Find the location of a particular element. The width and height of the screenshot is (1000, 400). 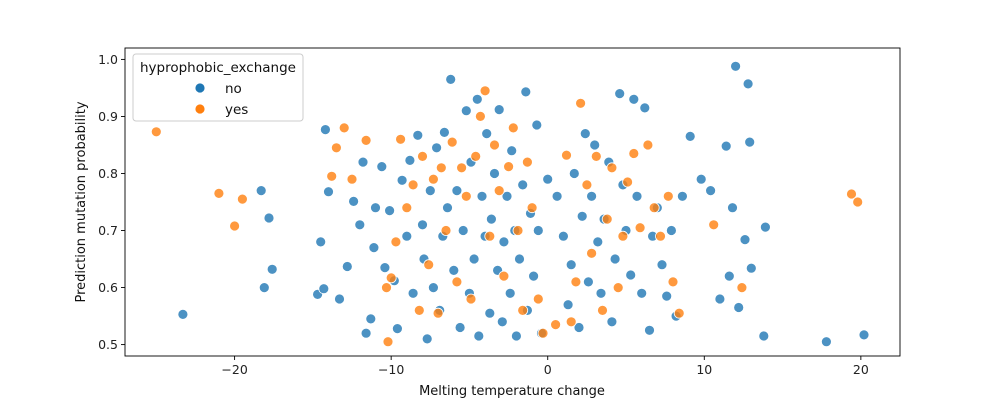

legend-box is located at coordinates (218, 87).